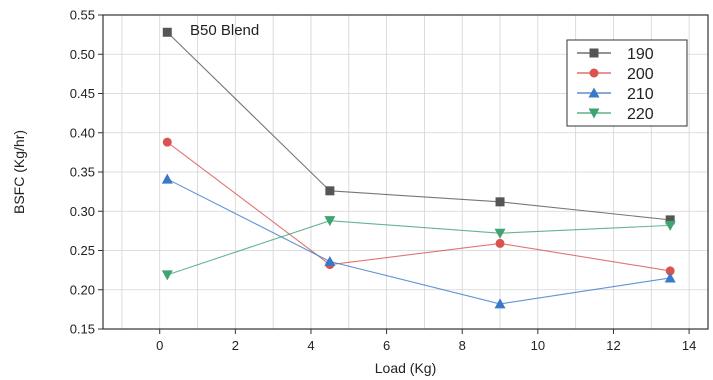  Describe the element at coordinates (462, 345) in the screenshot. I see `x-tick-label: 8` at that location.